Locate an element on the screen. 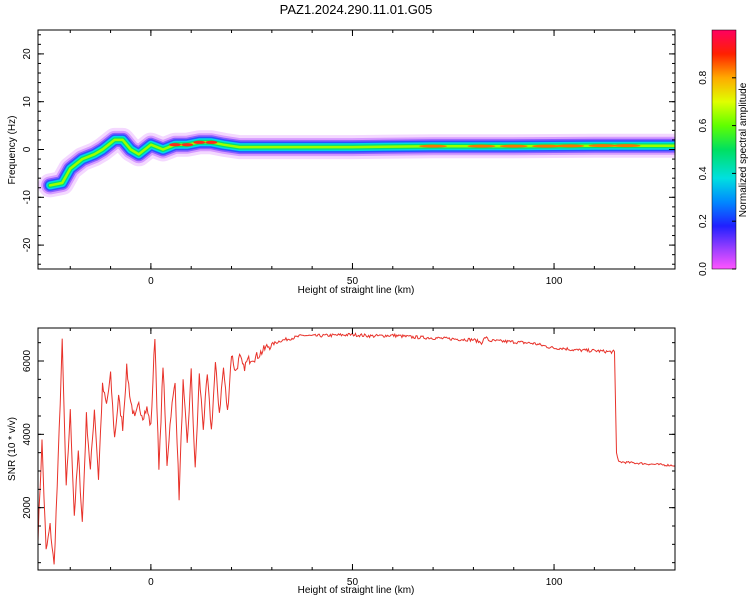 The width and height of the screenshot is (750, 600). colorbar-tick-label: 0.0 is located at coordinates (703, 269).